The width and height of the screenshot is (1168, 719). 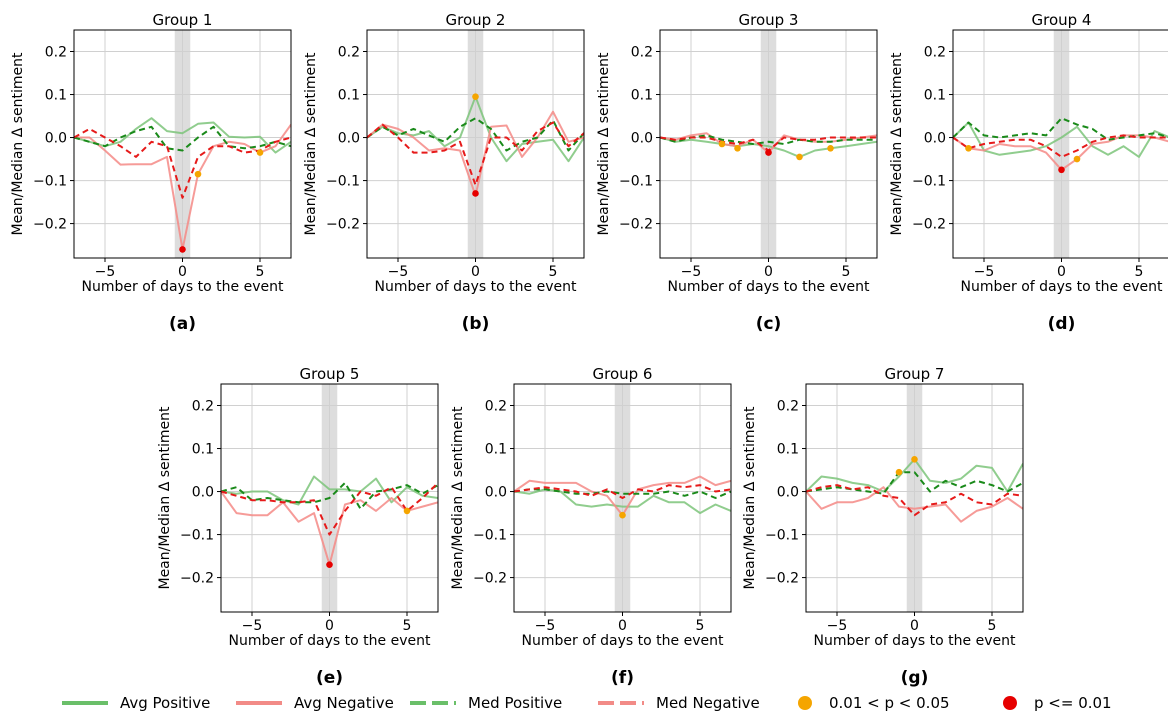 What do you see at coordinates (136, 703) in the screenshot?
I see `legend-item-avg-pos: Avg Positive` at bounding box center [136, 703].